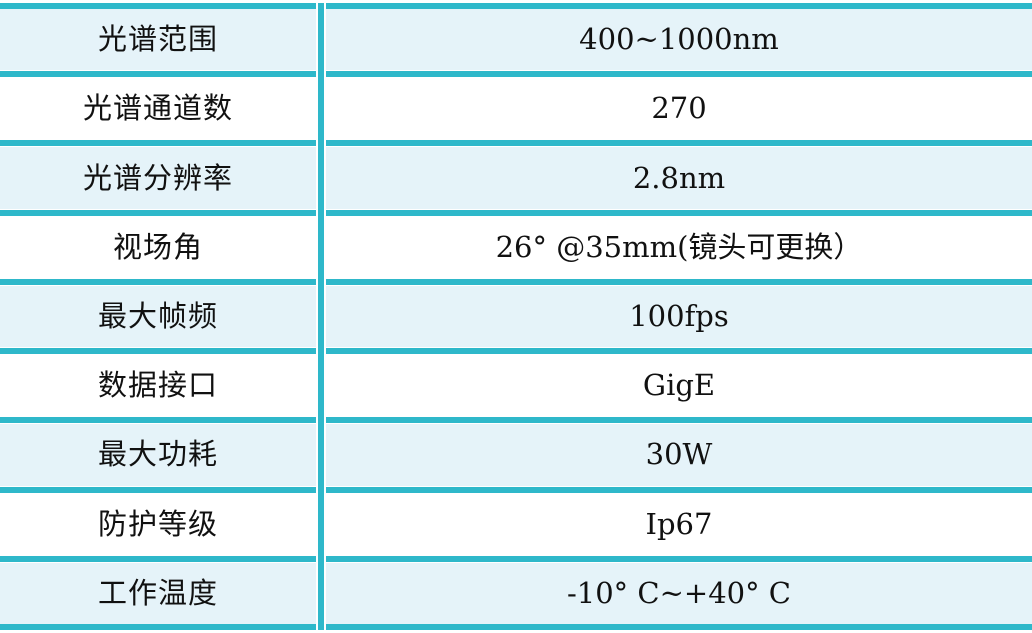 The width and height of the screenshot is (1032, 633). Describe the element at coordinates (516, 386) in the screenshot. I see `table-row: 数据接口 GigE` at that location.